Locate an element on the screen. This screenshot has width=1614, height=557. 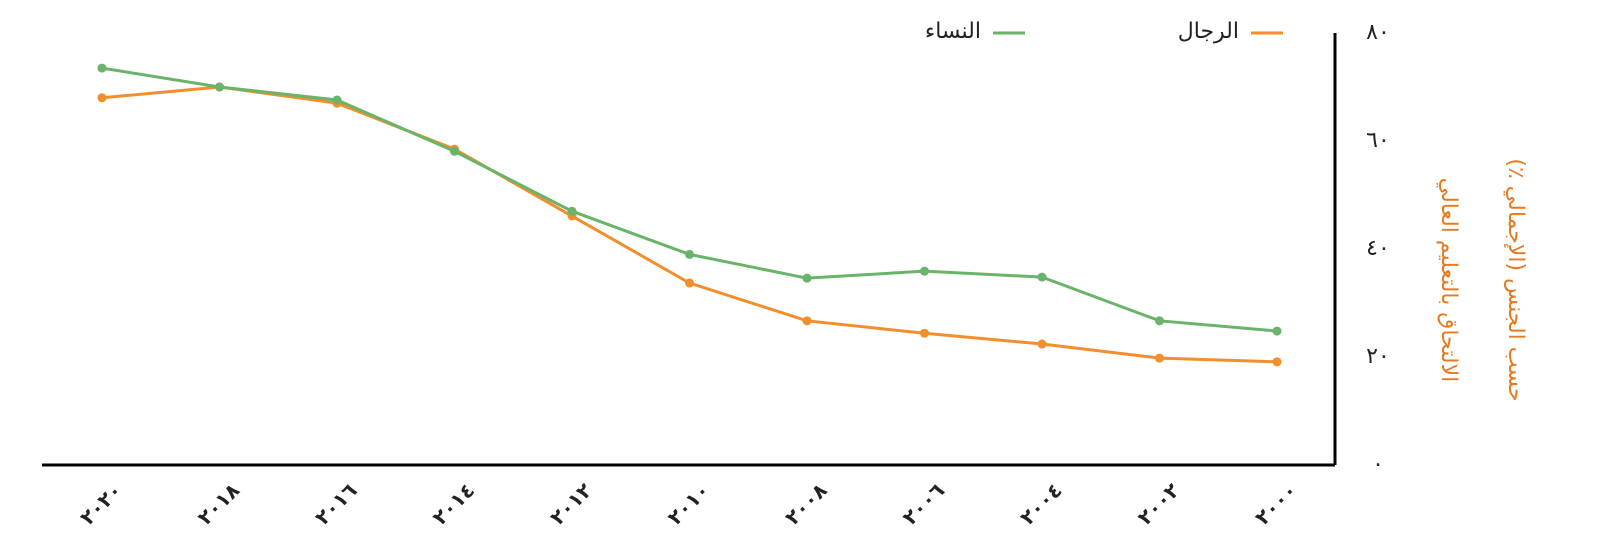
x-tick-label: ٢٠٠٦ is located at coordinates (923, 503).